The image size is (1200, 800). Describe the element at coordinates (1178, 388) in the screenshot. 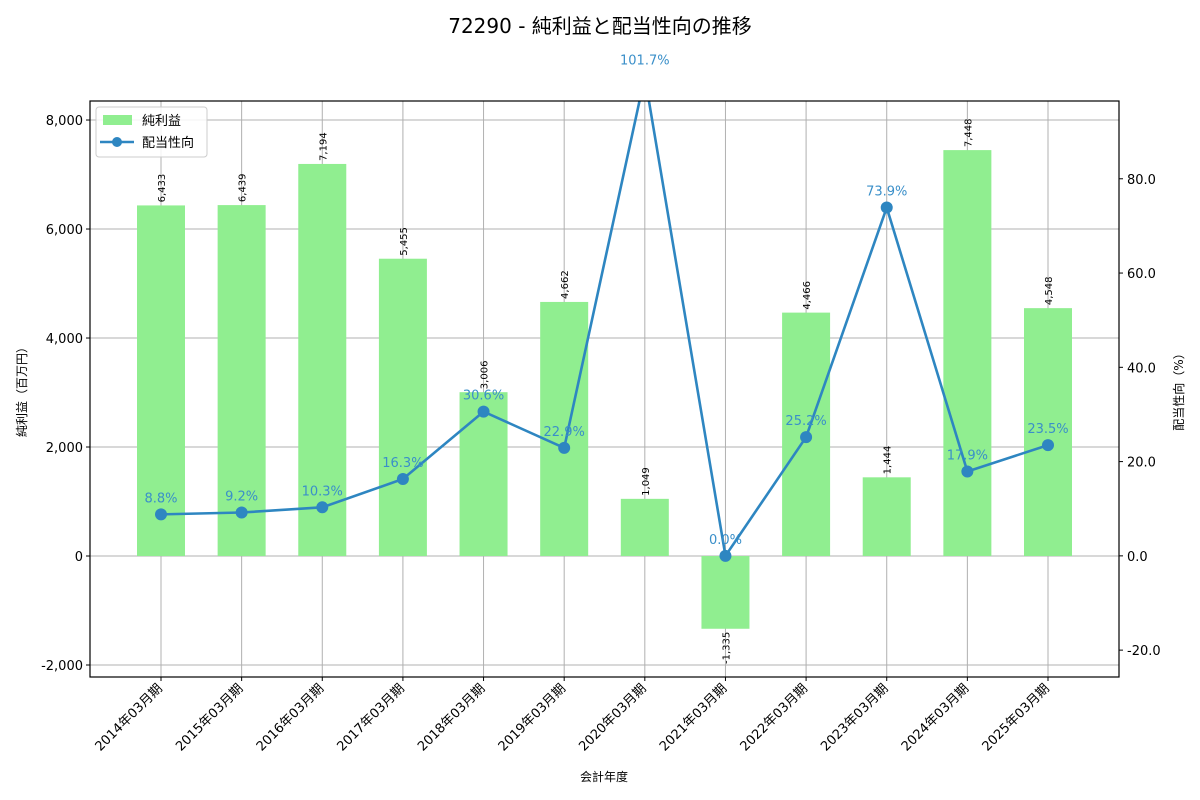

I see `right-y-axis-label: 配当性向（%）` at that location.